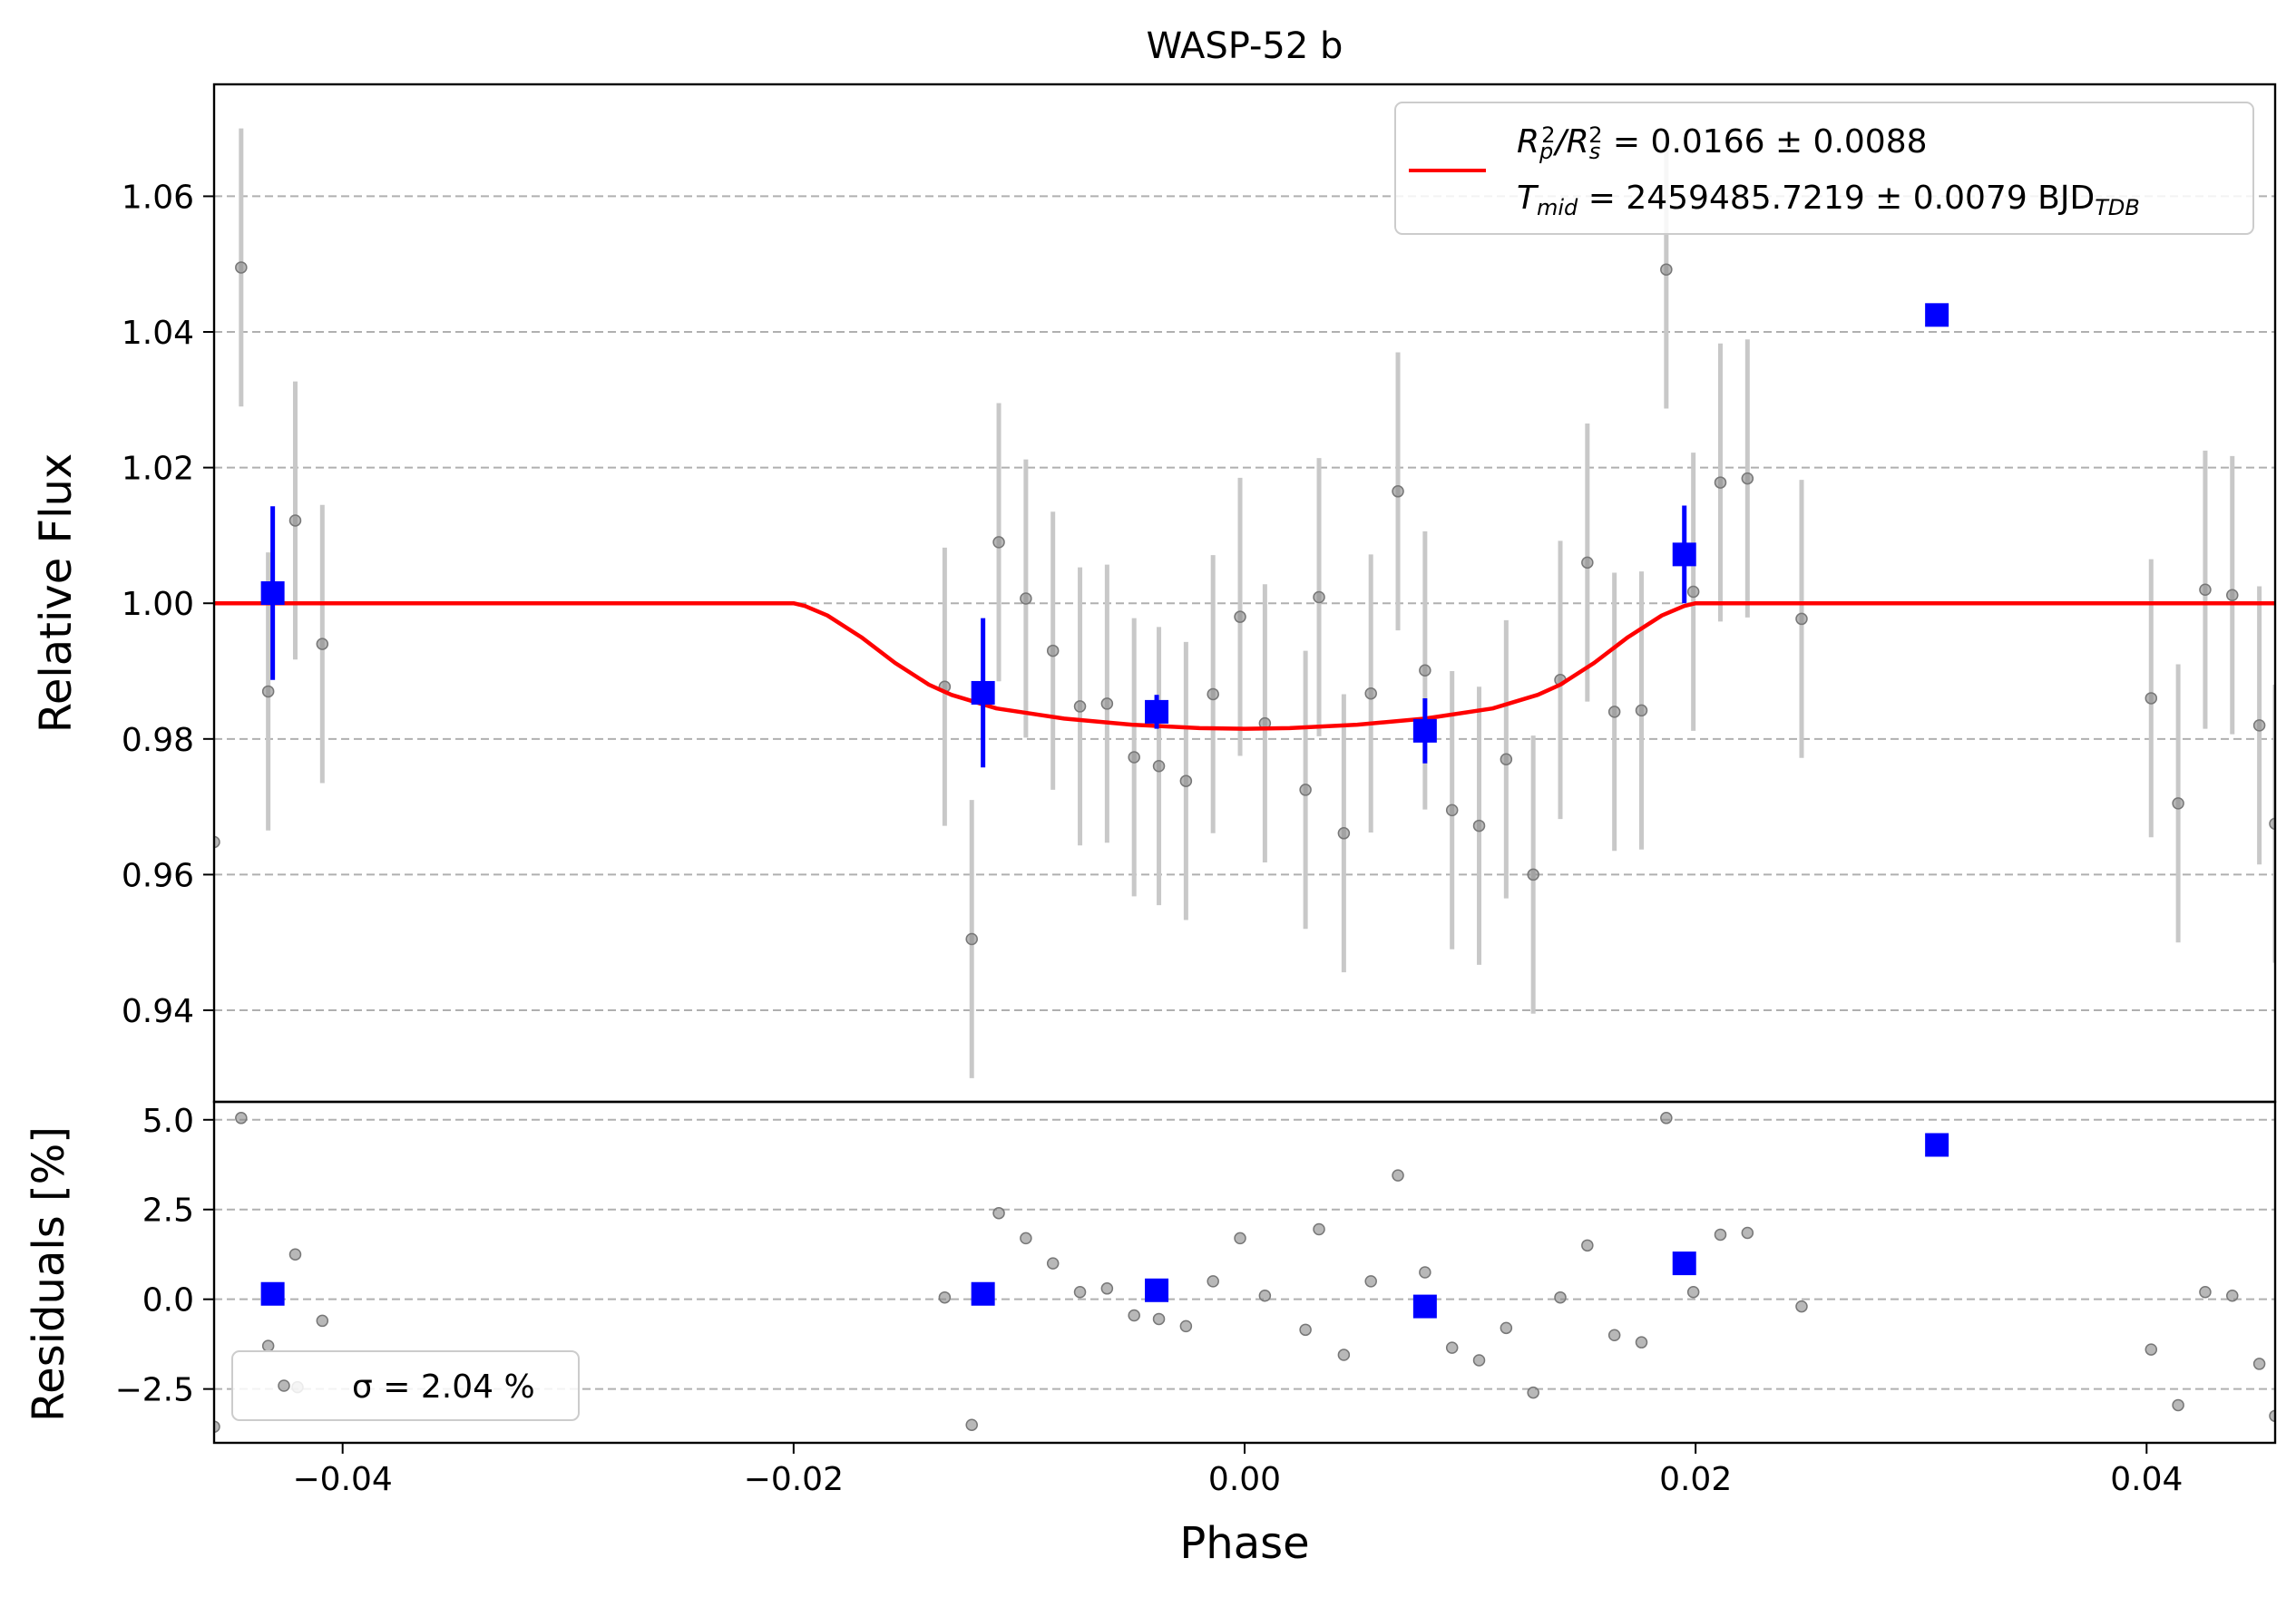 This screenshot has height=1597, width=2296. Describe the element at coordinates (1722, 142) in the screenshot. I see `legend-depth-text: Rp2/Rs2 = 0.0166 ± 0.0088` at that location.